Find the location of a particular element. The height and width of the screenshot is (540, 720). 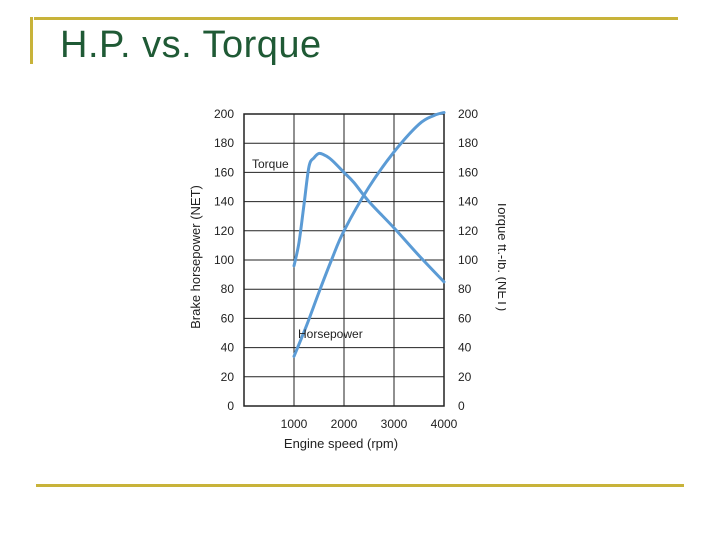

slide-title: H.P. vs. Torque is located at coordinates (191, 45).